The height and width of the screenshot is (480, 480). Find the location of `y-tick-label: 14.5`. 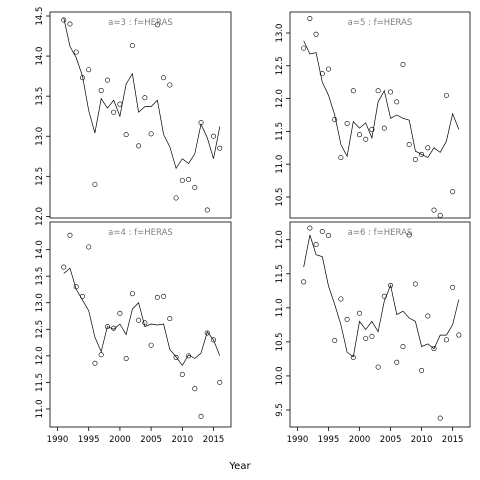

y-tick-label: 14.5 is located at coordinates (40, 16).